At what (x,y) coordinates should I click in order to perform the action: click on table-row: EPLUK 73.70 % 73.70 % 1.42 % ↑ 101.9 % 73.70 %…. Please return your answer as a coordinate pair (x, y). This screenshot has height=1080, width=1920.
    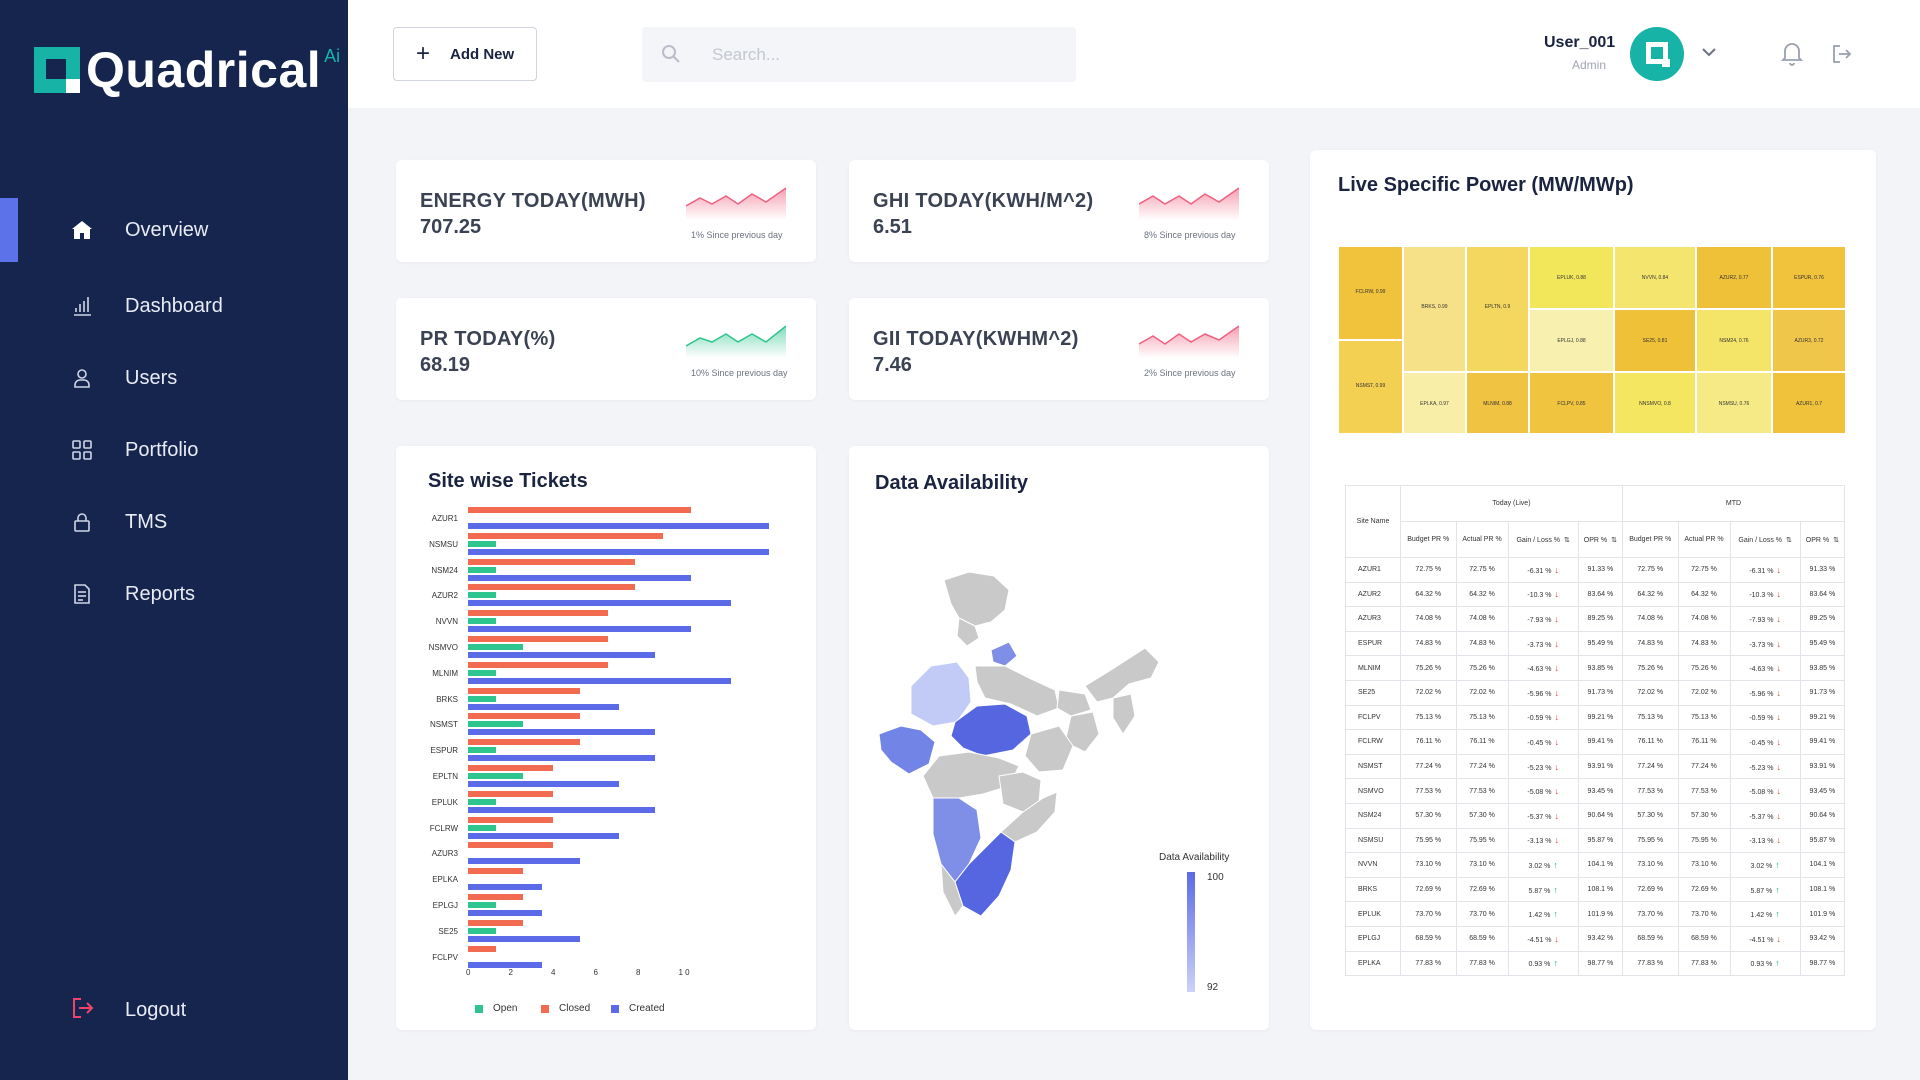
    Looking at the image, I should click on (1595, 914).